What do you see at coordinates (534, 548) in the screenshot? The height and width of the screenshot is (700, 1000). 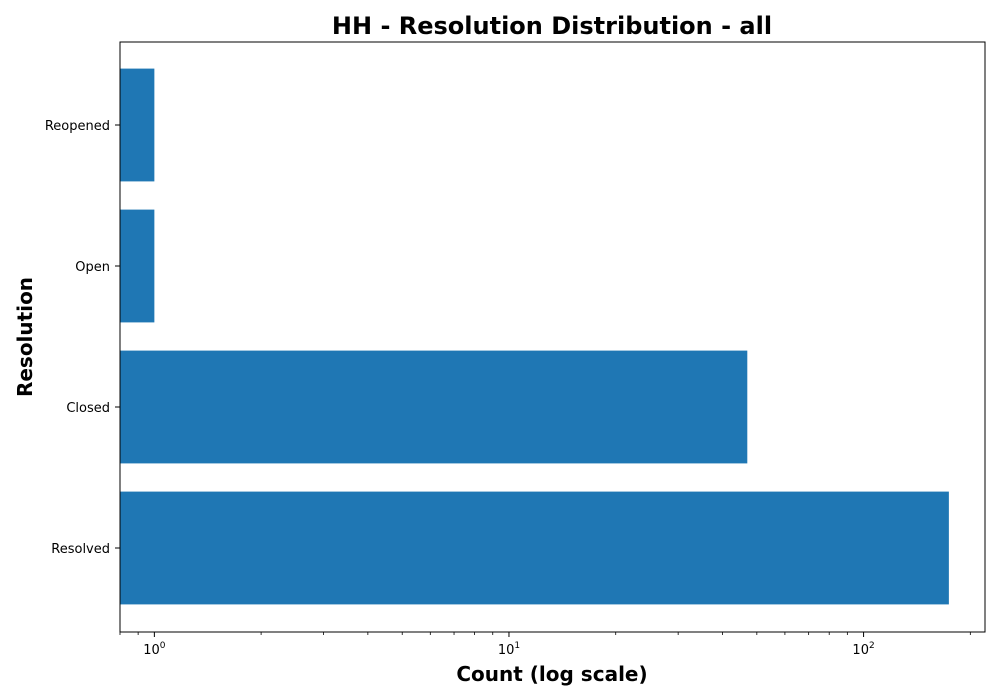 I see `bar-resolved` at bounding box center [534, 548].